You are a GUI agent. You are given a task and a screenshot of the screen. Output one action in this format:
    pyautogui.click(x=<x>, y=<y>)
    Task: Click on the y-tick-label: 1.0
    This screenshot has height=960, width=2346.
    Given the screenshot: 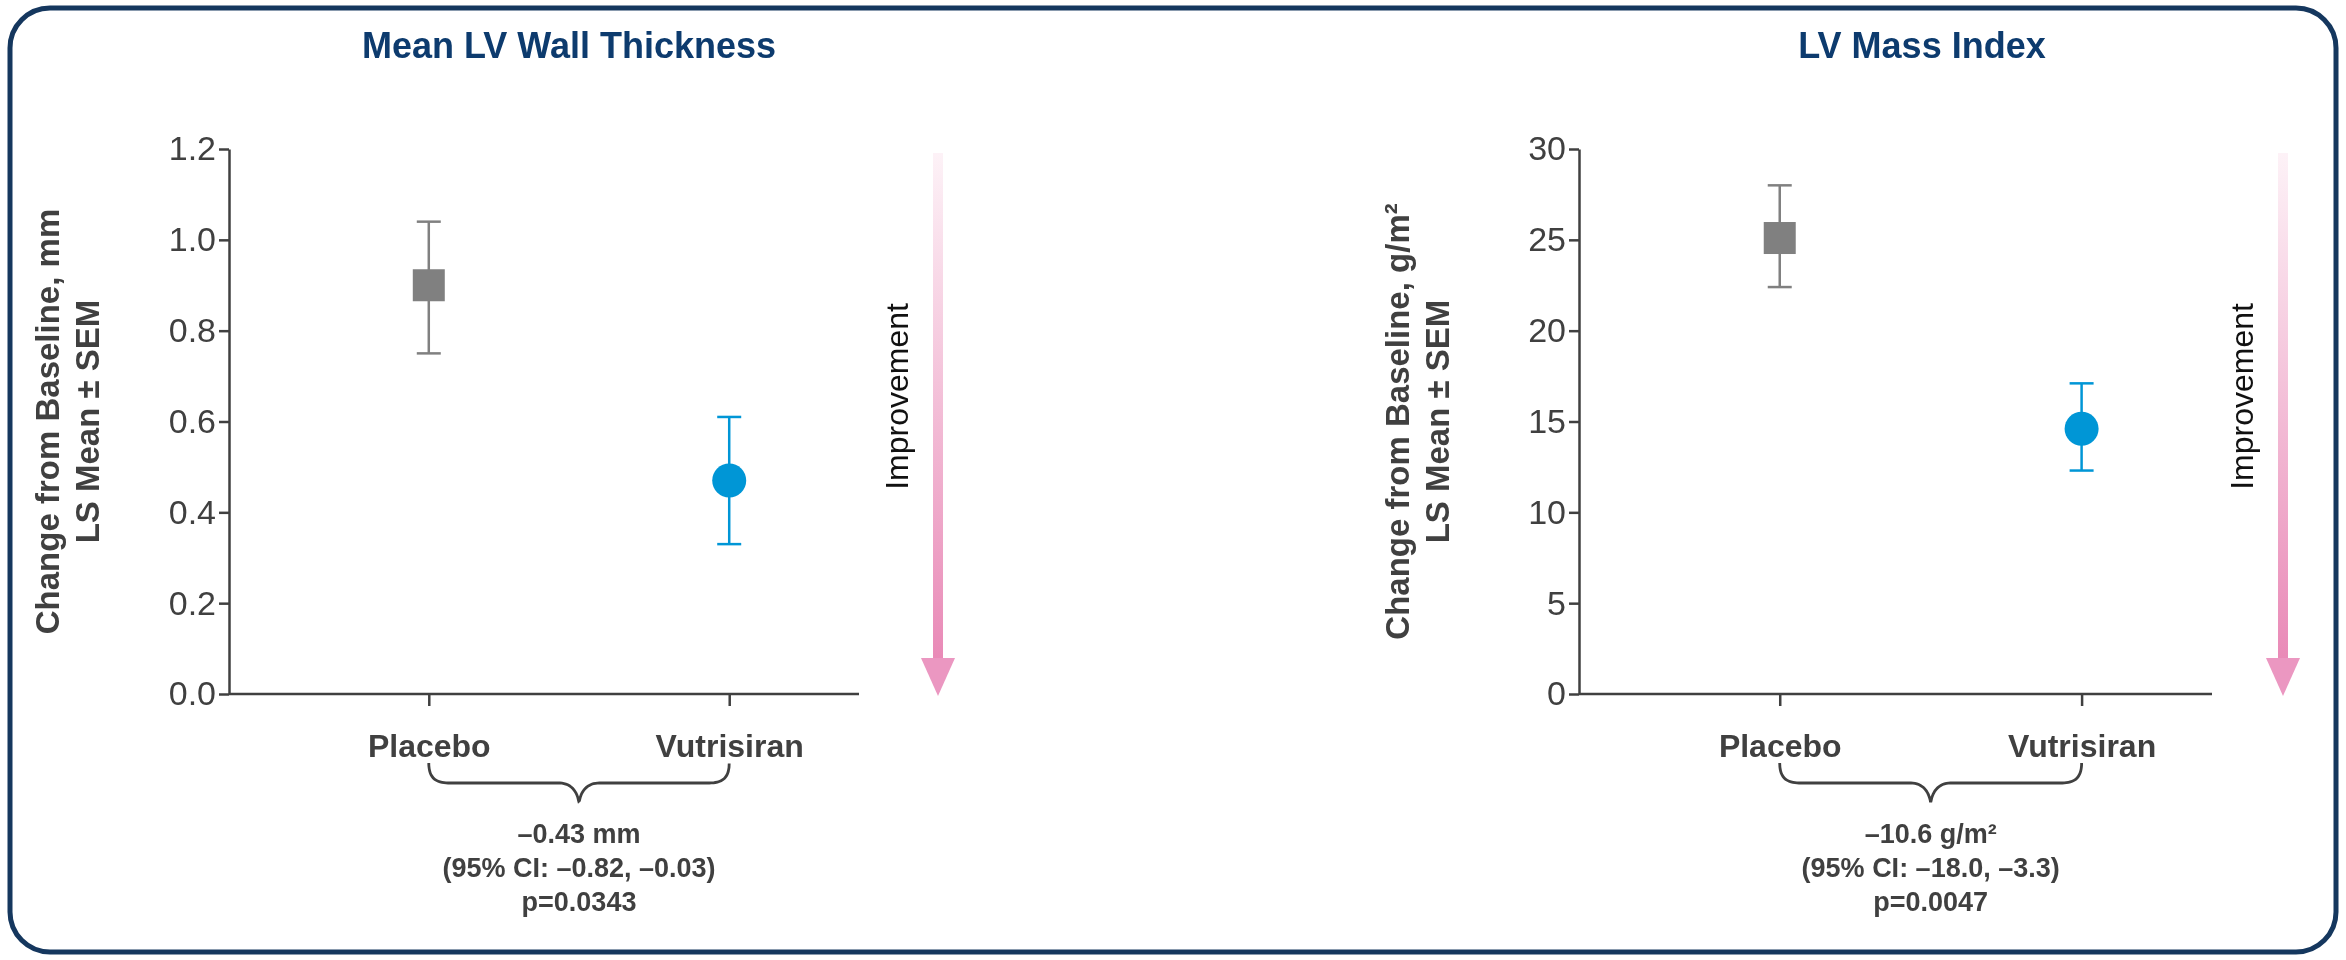 What is the action you would take?
    pyautogui.click(x=192, y=239)
    